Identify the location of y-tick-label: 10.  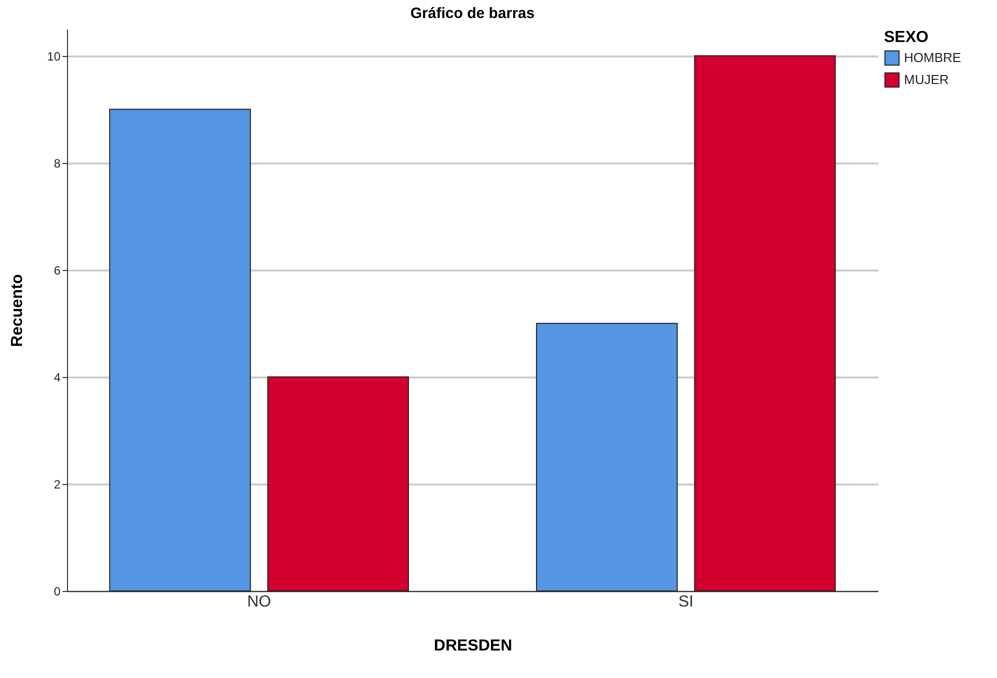
(54, 56).